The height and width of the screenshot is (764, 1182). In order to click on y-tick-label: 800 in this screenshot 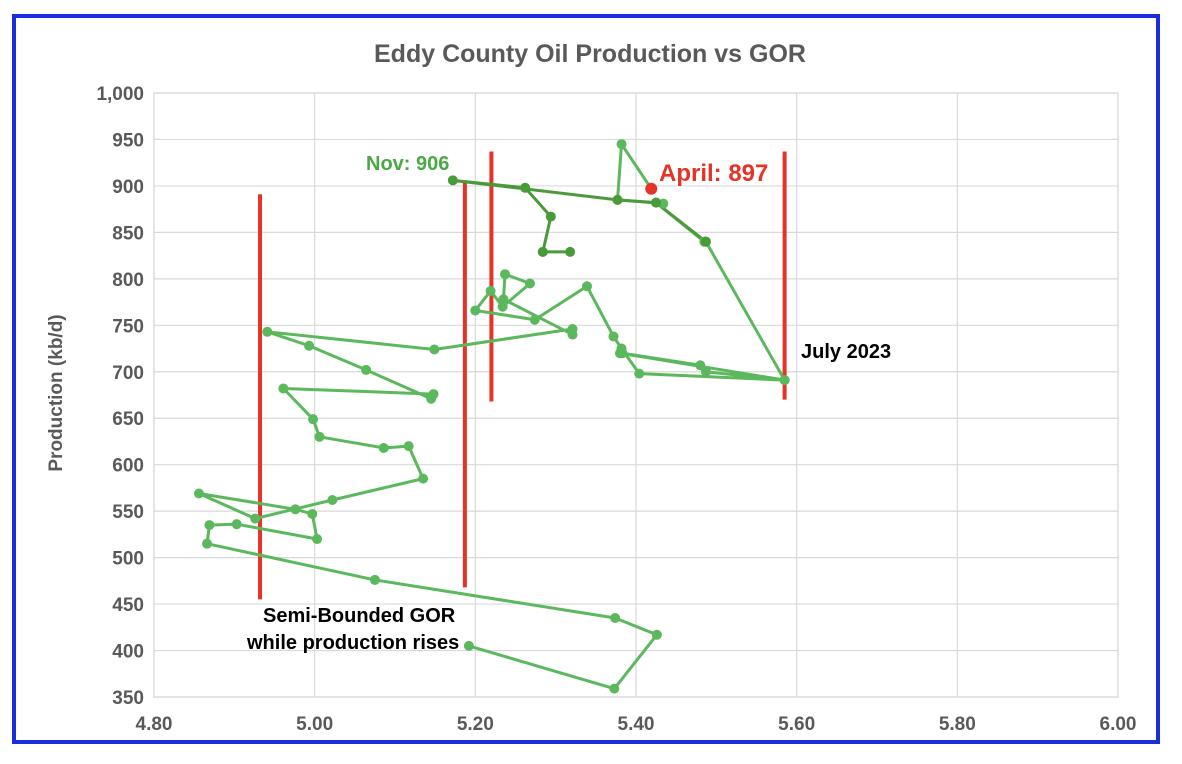, I will do `click(128, 280)`.